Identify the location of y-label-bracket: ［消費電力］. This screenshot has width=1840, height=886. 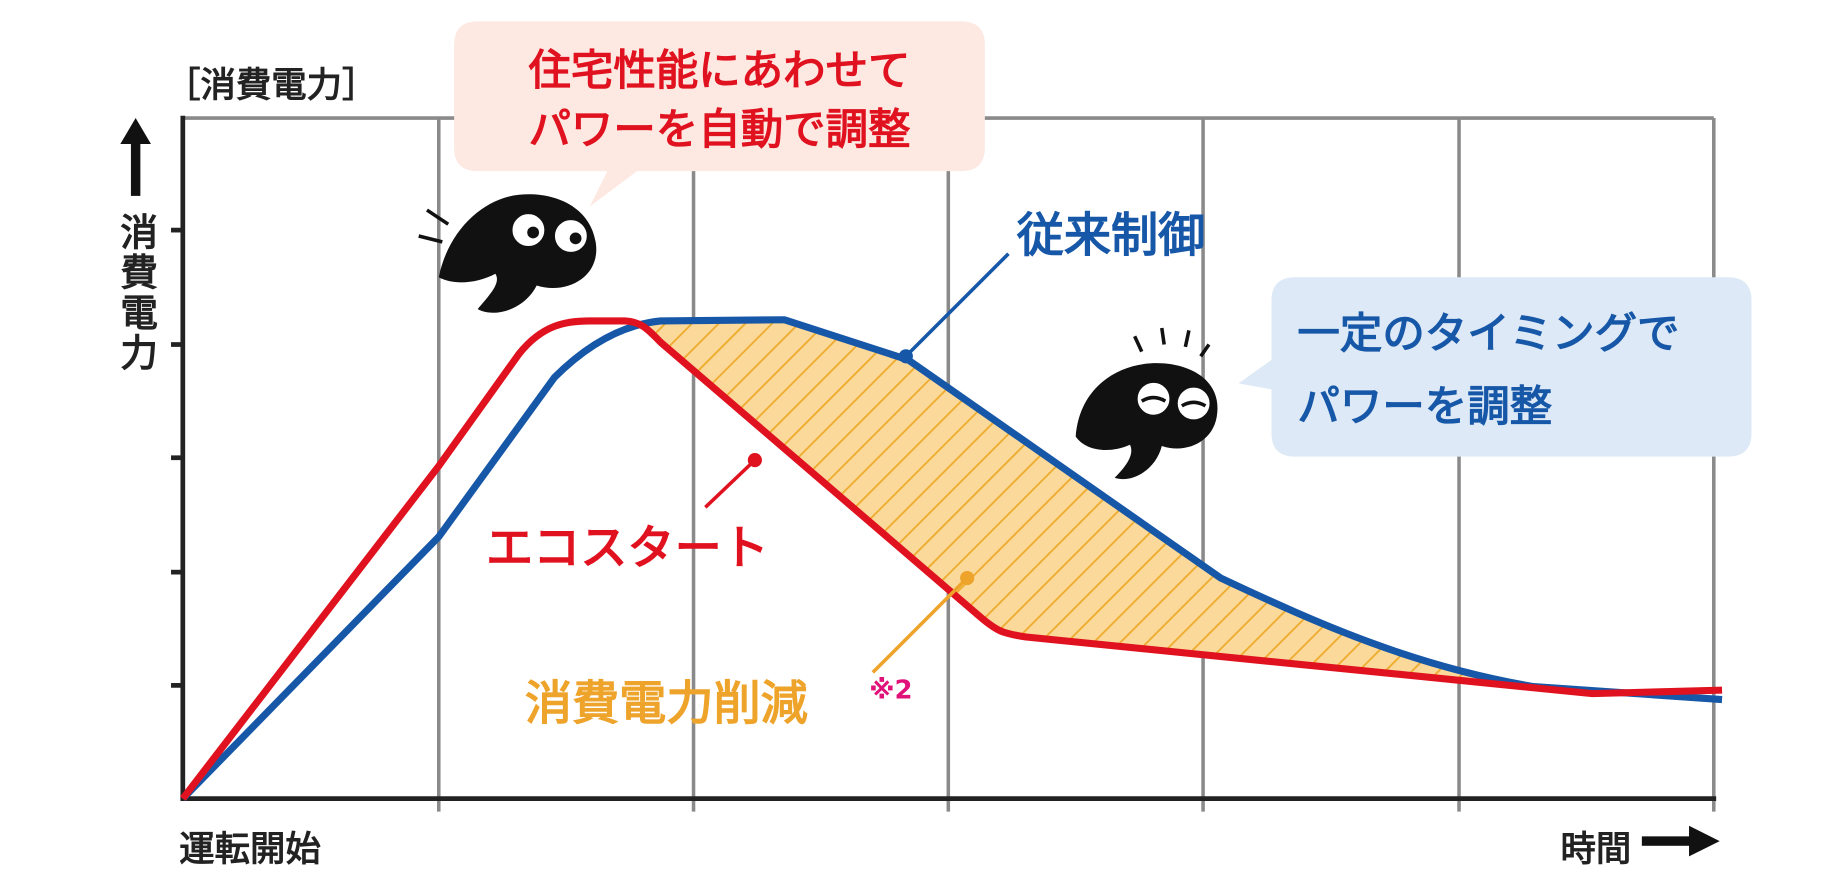
(271, 85).